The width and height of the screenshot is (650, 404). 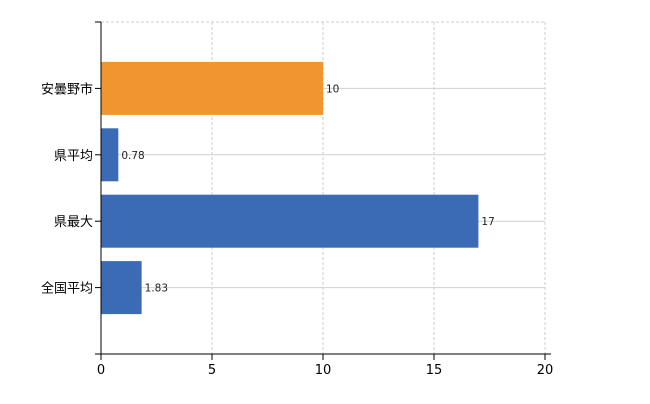 I want to click on y-tick-label: 全国平均, so click(x=67, y=289).